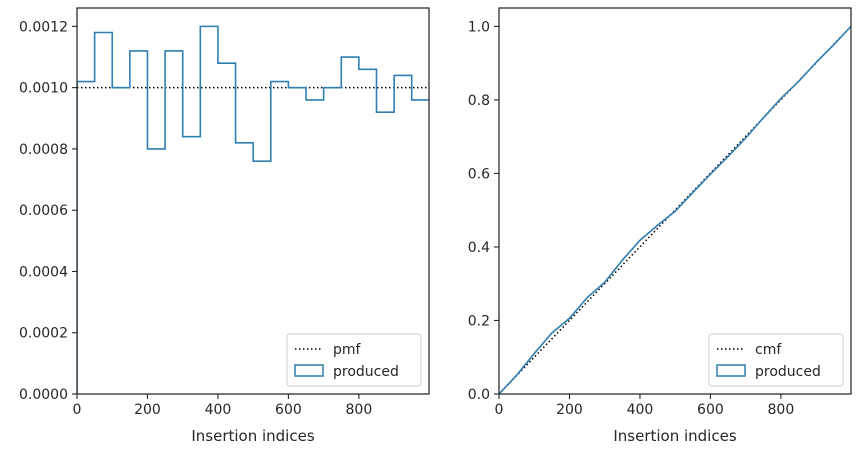 This screenshot has width=861, height=457. I want to click on left-x-tick-label: 0, so click(77, 410).